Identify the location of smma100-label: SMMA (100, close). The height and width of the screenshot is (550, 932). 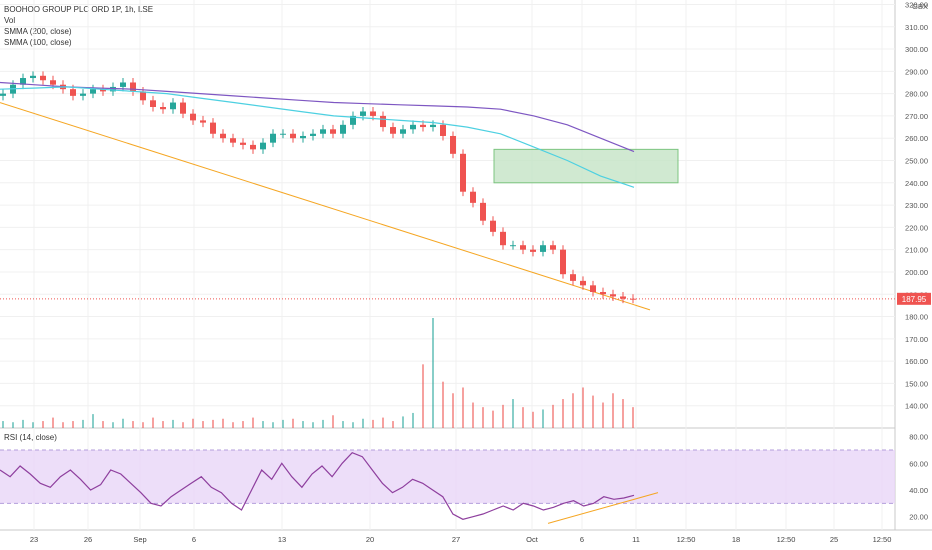
(38, 42).